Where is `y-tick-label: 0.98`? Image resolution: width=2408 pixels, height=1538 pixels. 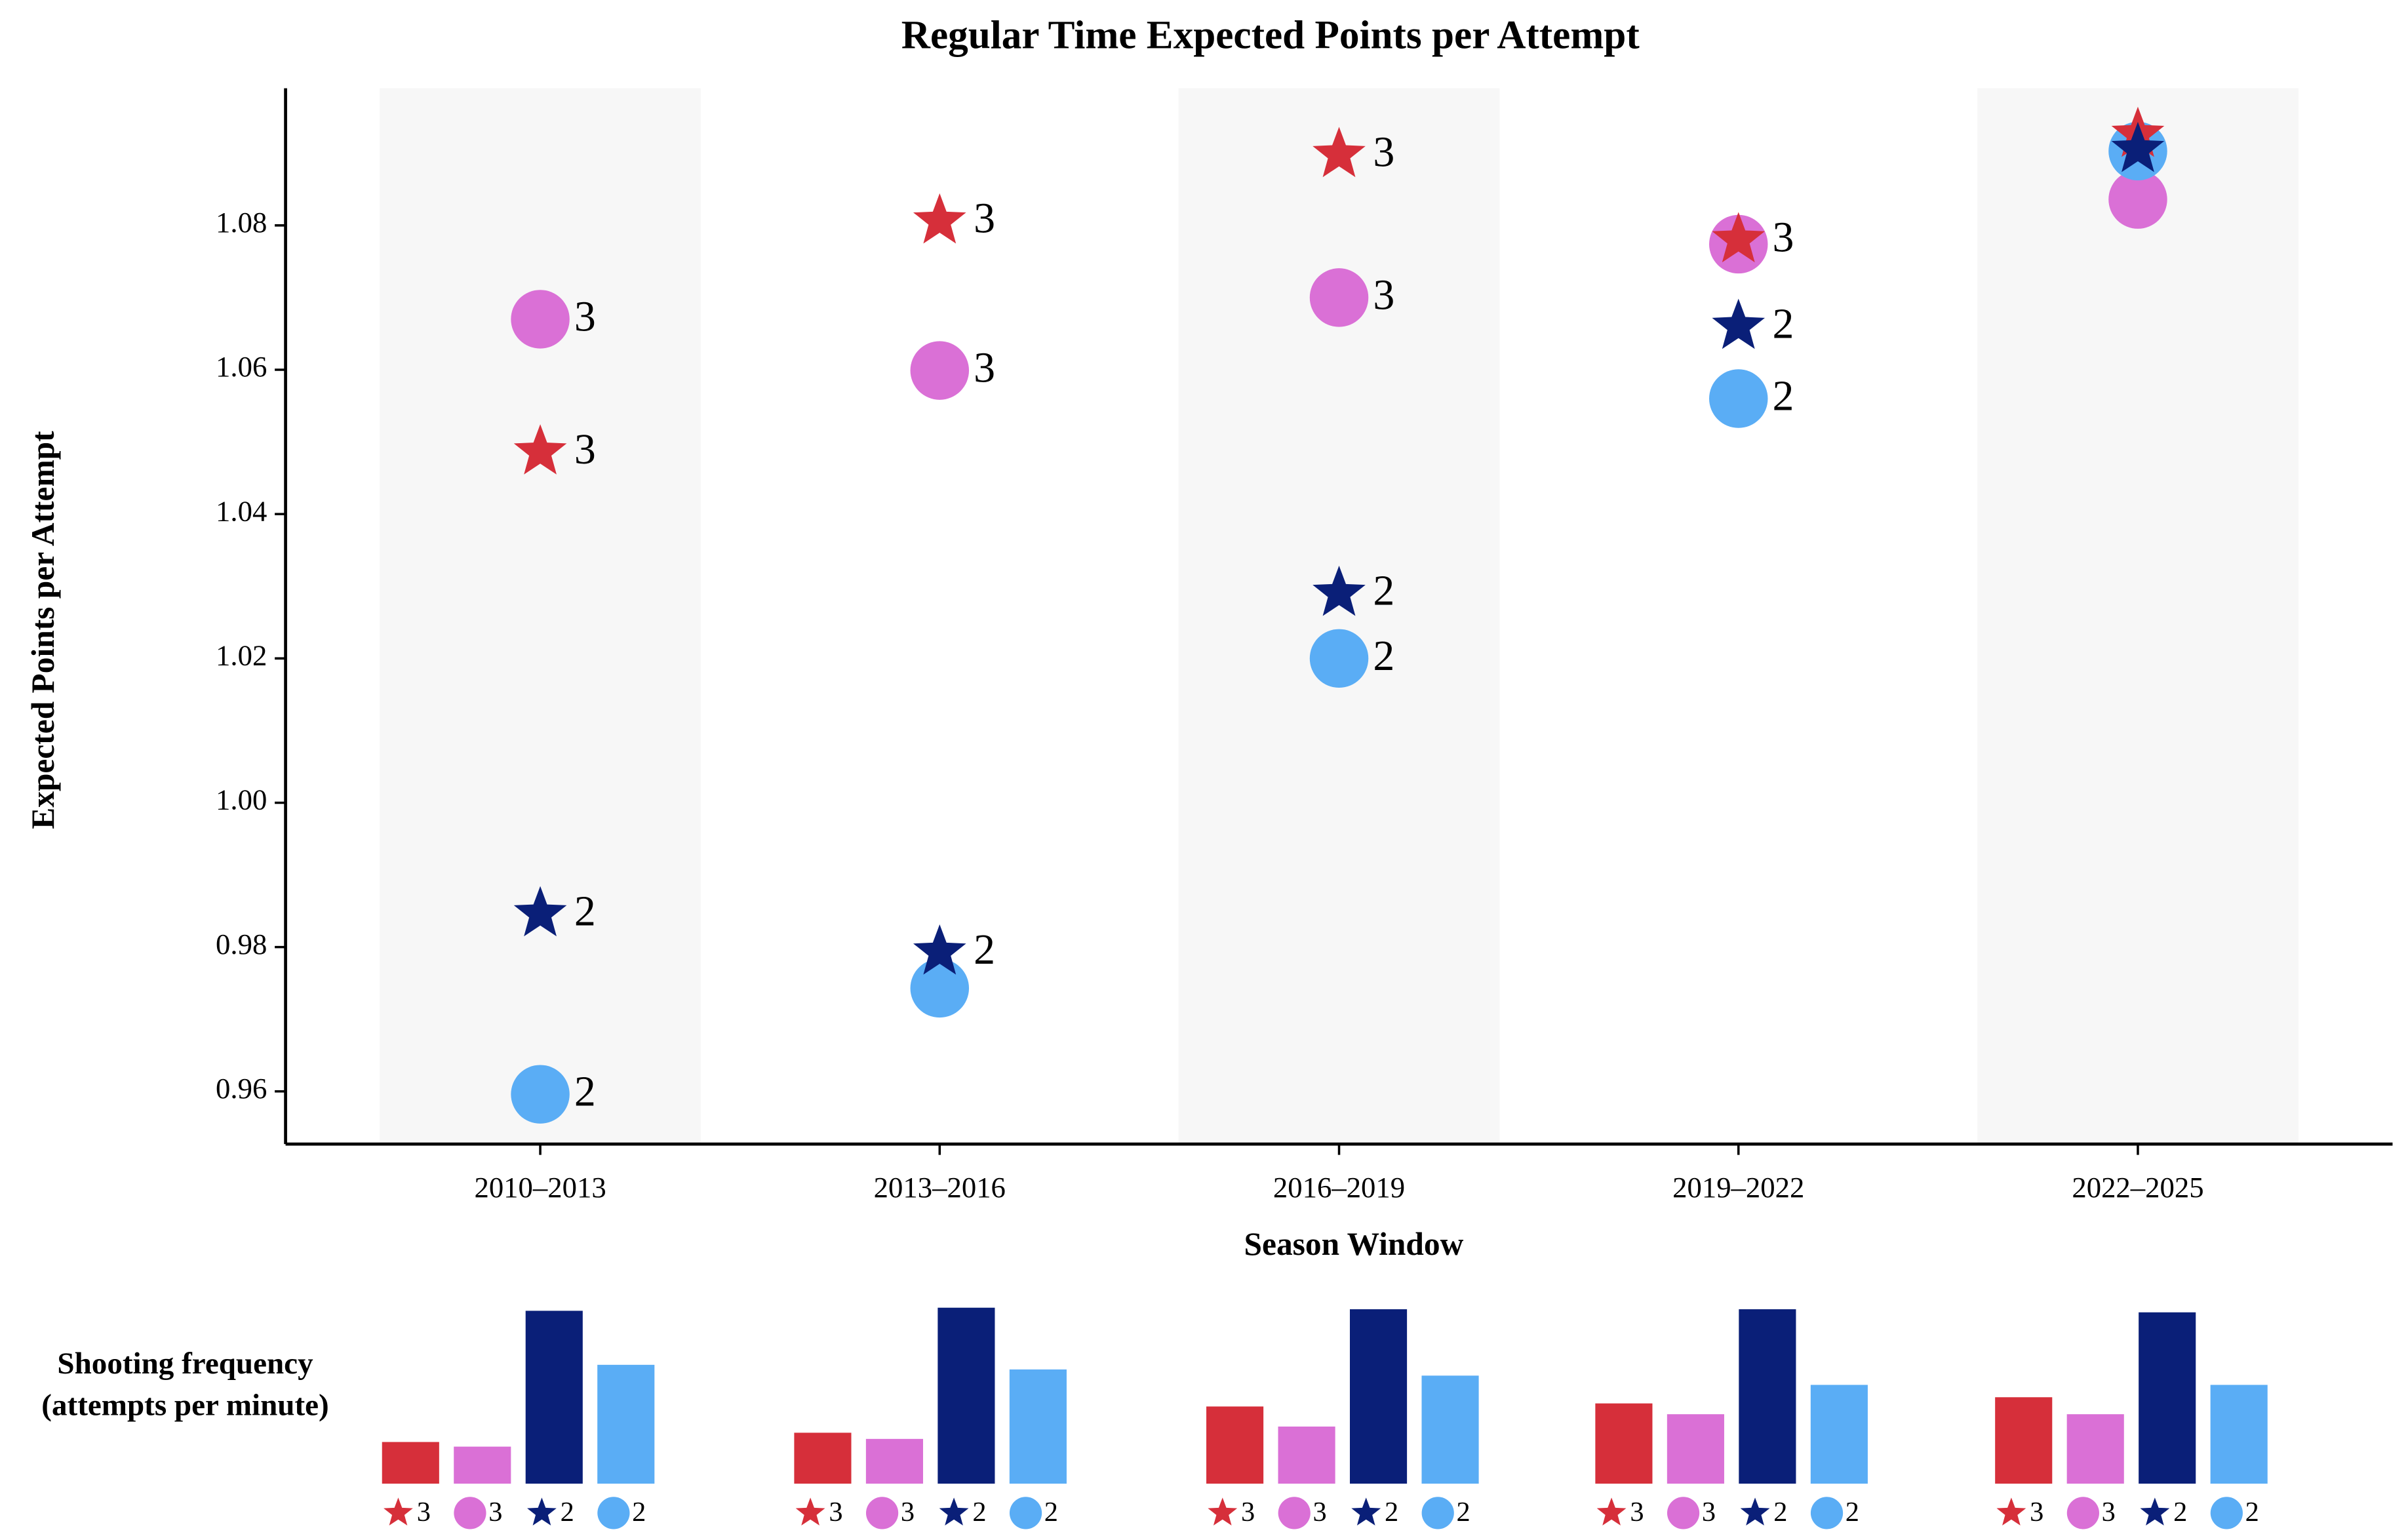
y-tick-label: 0.98 is located at coordinates (241, 944).